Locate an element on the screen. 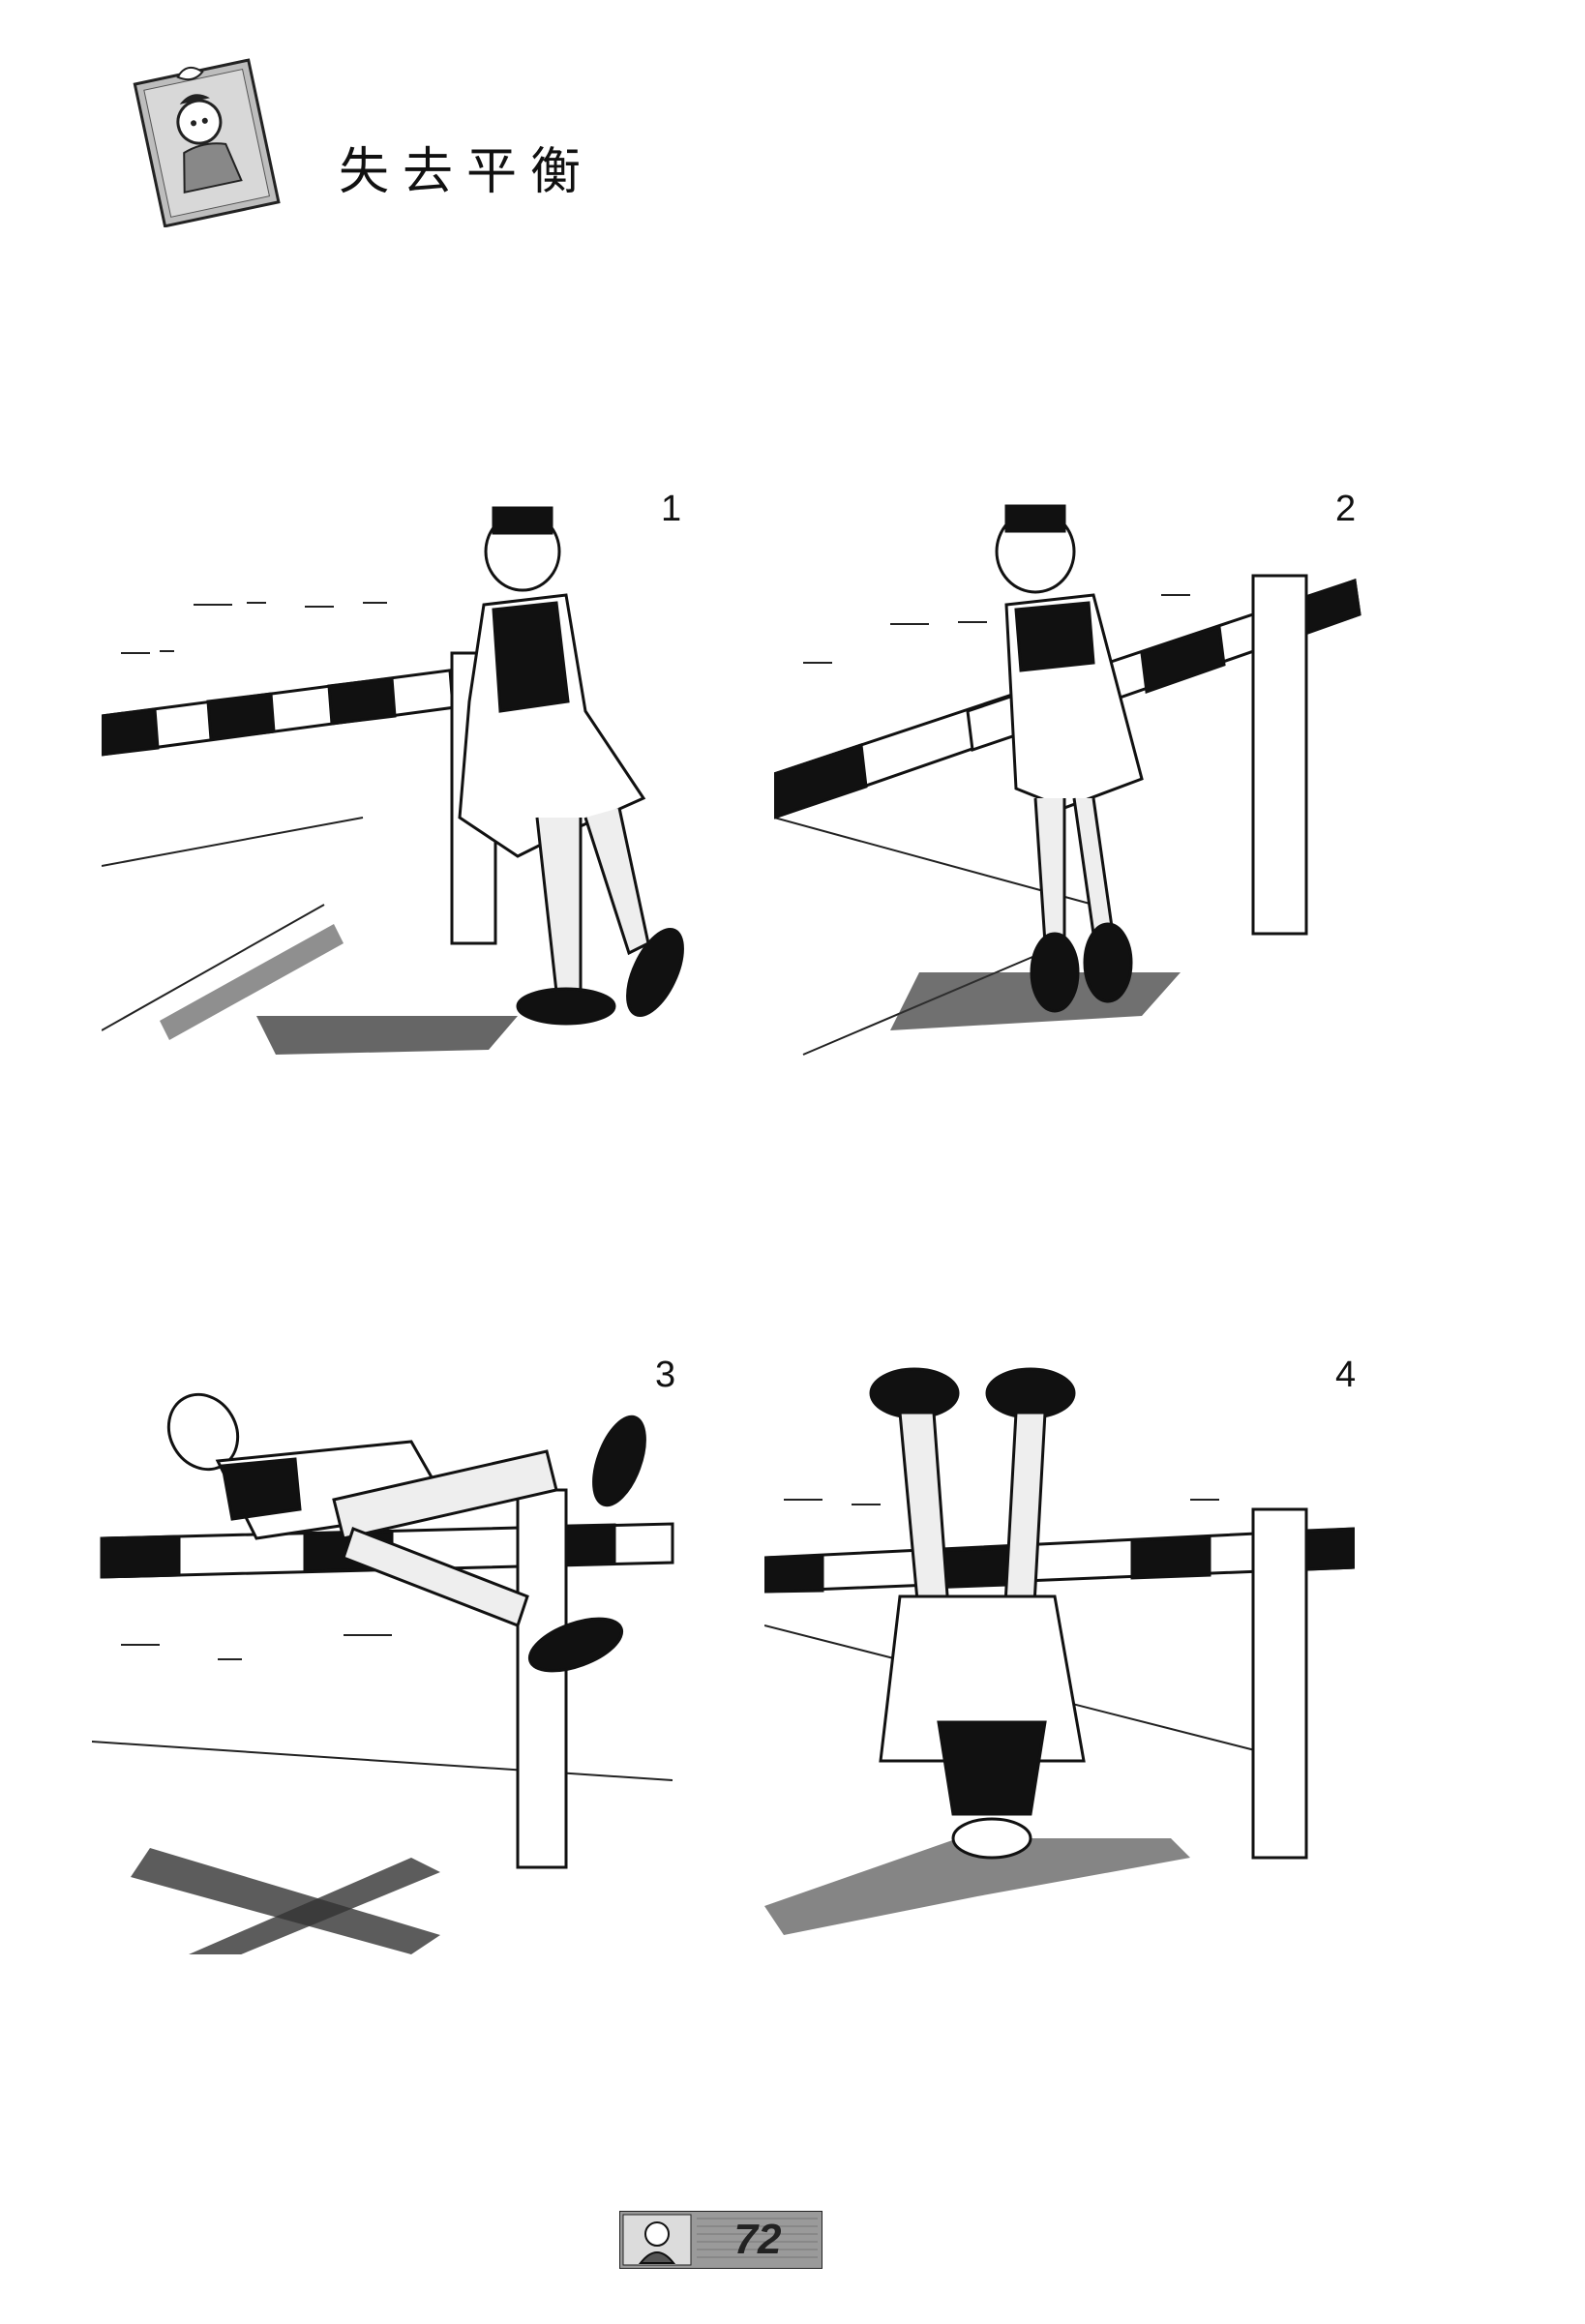  panel-1-drawing is located at coordinates (393, 781).